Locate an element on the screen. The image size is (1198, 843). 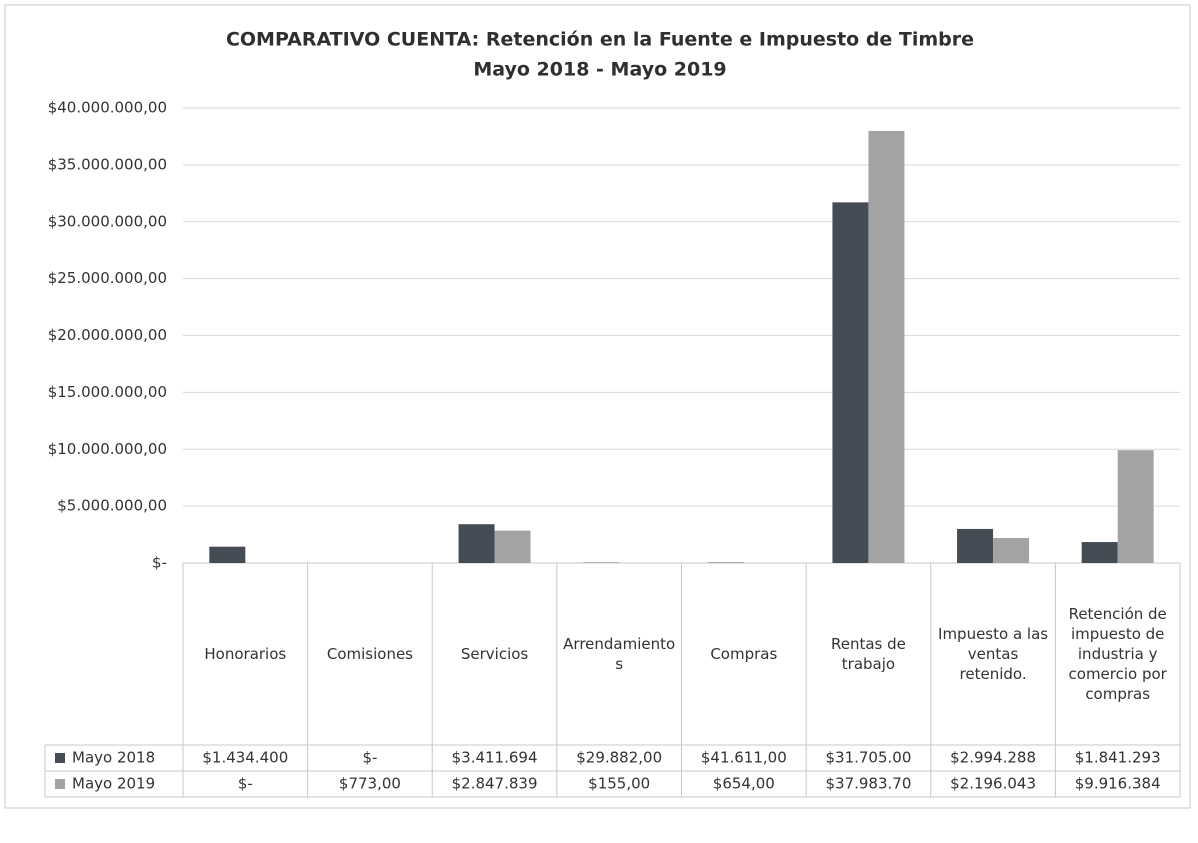
data-label: $31.705.00 is located at coordinates (868, 758).